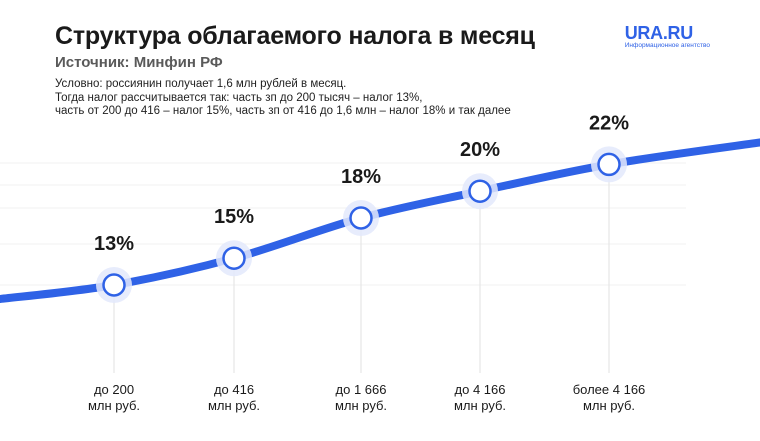  Describe the element at coordinates (361, 177) in the screenshot. I see `value-label: 18%` at that location.